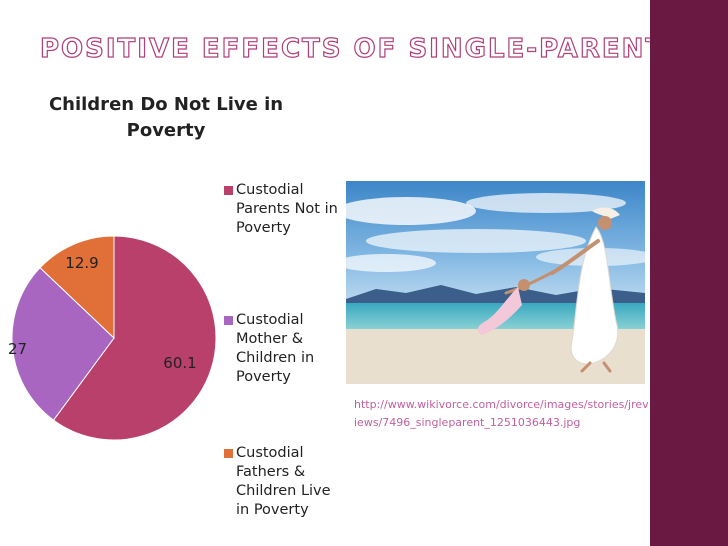 The image size is (728, 546). I want to click on chart-title: Children Do Not Live in Poverty, so click(166, 117).